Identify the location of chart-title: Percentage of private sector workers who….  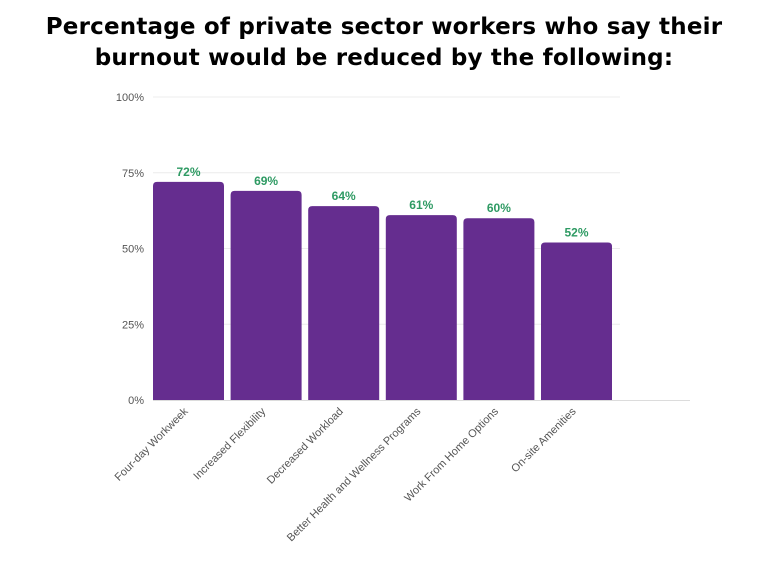
(384, 42).